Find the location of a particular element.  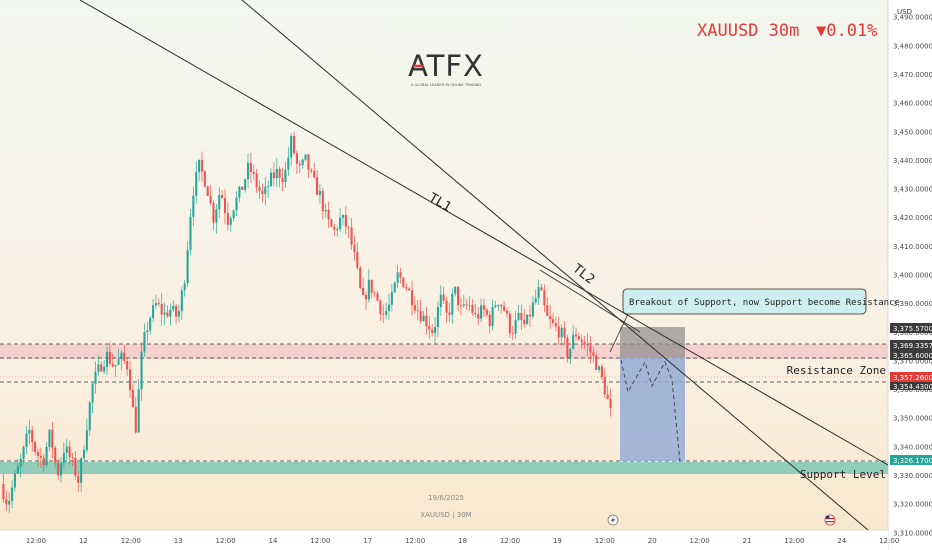

x-tick-label: 18 is located at coordinates (462, 541).